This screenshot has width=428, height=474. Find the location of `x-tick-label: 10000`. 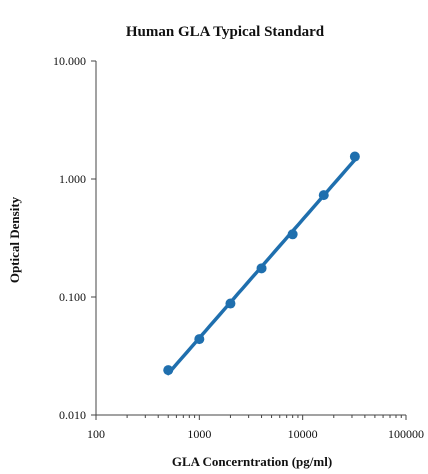

x-tick-label: 10000 is located at coordinates (303, 434).